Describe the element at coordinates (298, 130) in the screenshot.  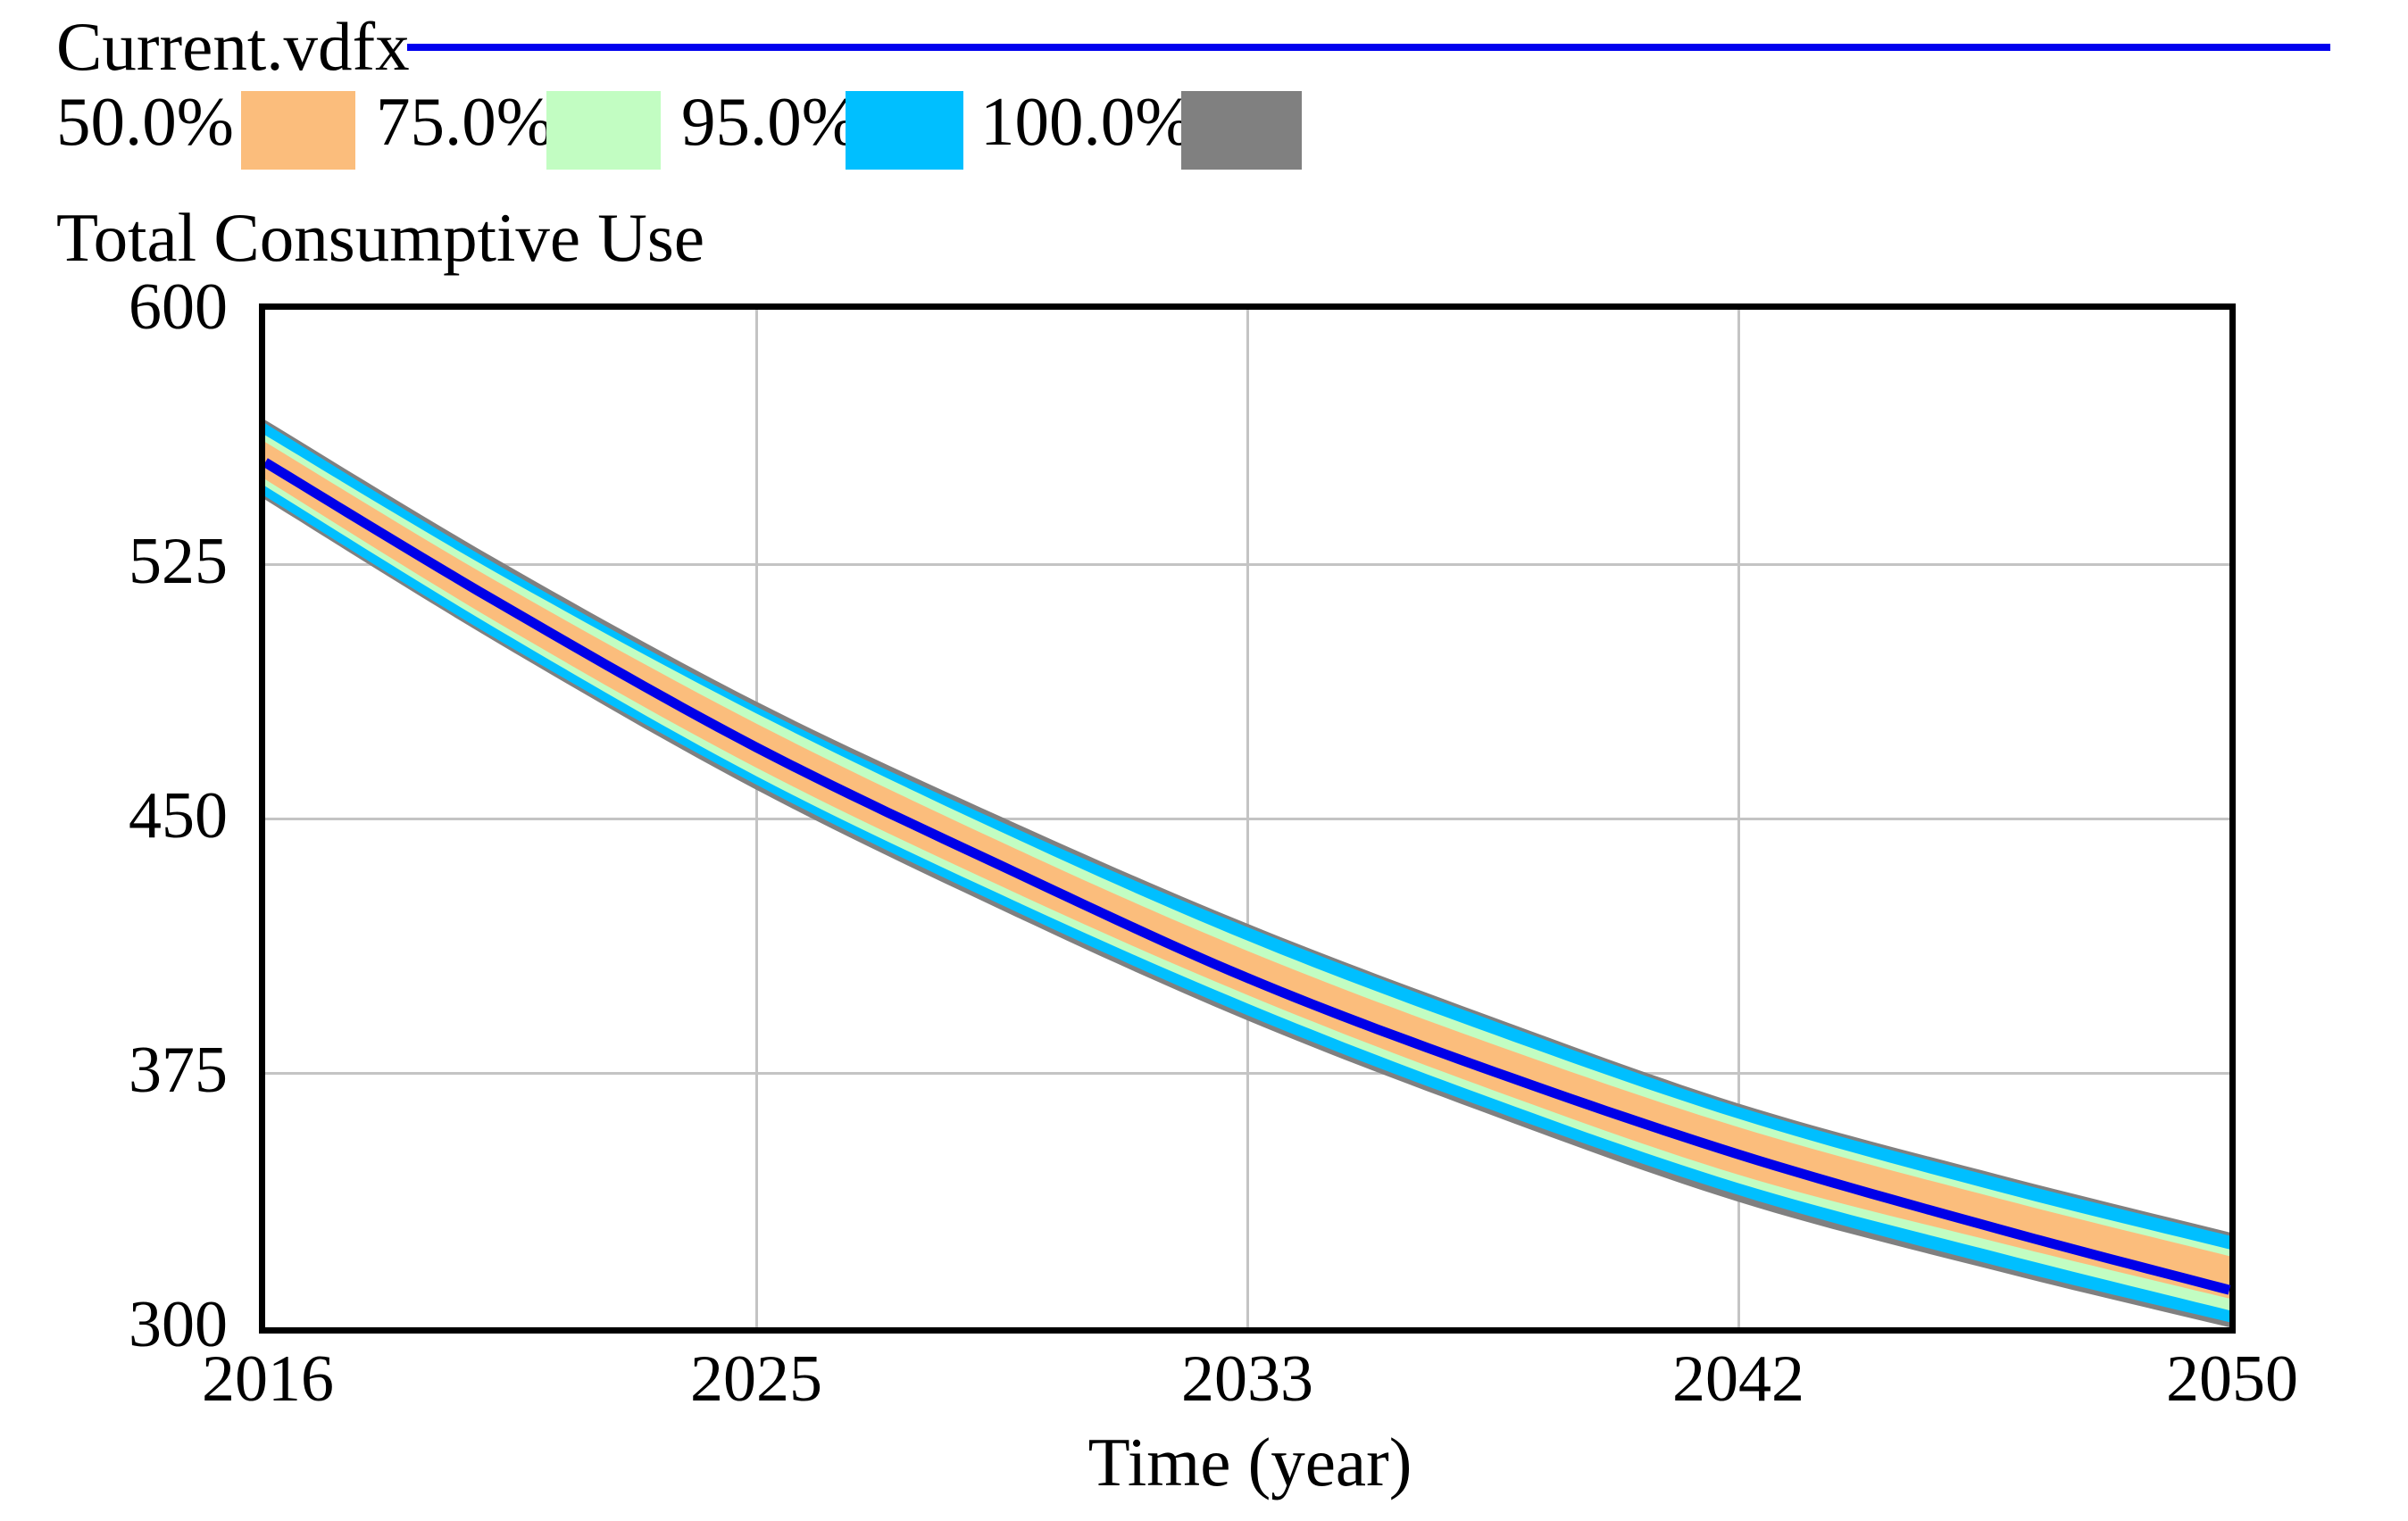
I see `legend-swatch-50pct` at that location.